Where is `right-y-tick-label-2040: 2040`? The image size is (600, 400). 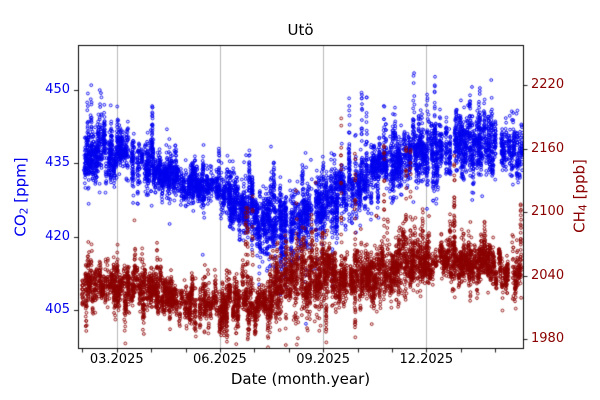 right-y-tick-label-2040: 2040 is located at coordinates (548, 275).